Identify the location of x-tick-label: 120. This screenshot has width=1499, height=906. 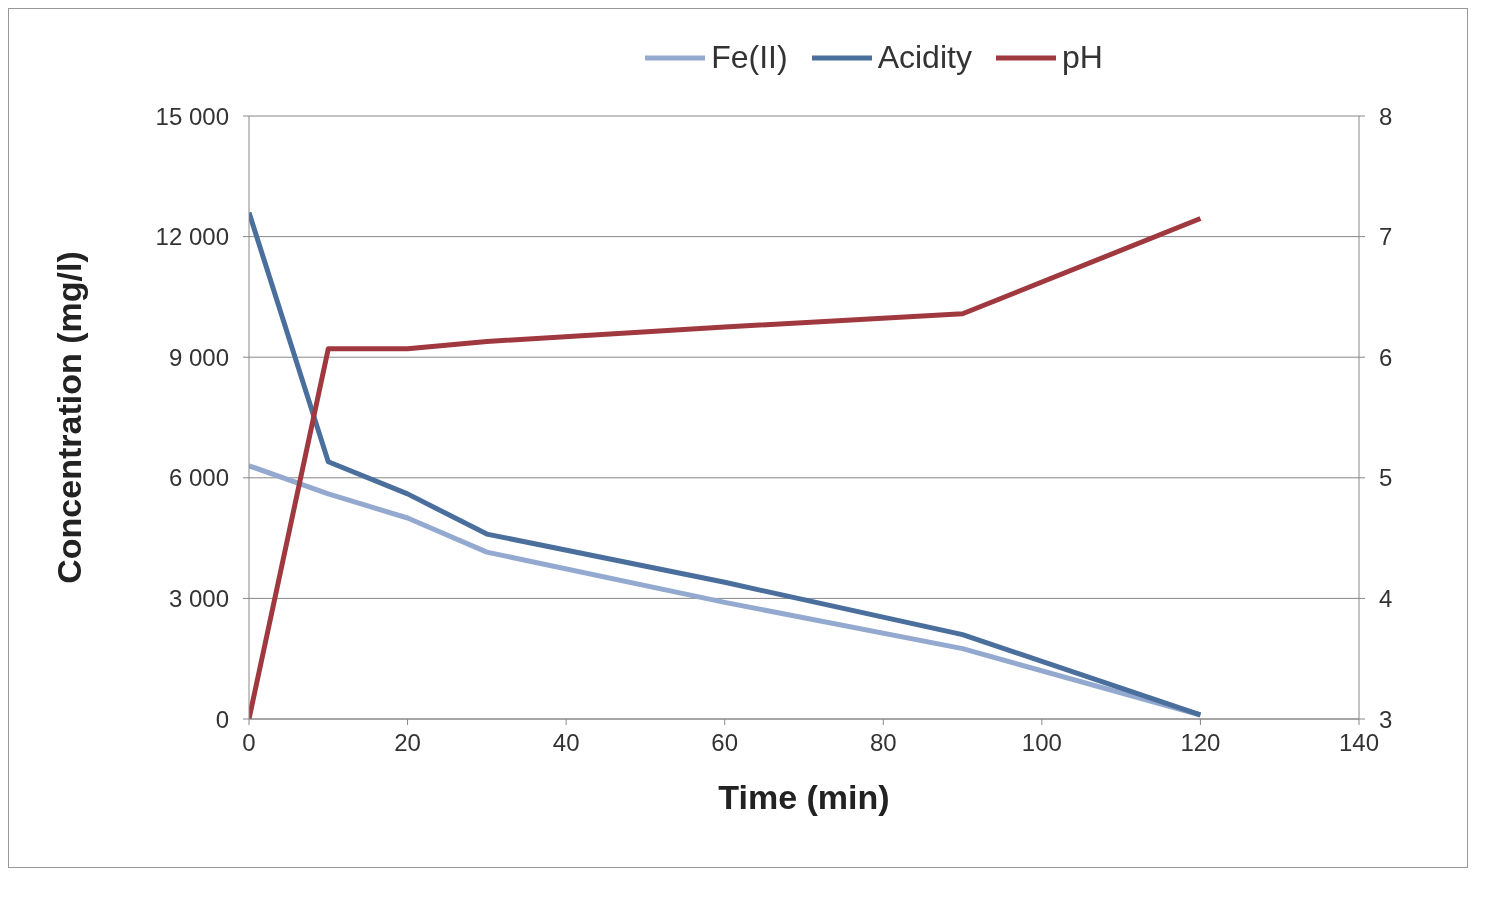
(1200, 742).